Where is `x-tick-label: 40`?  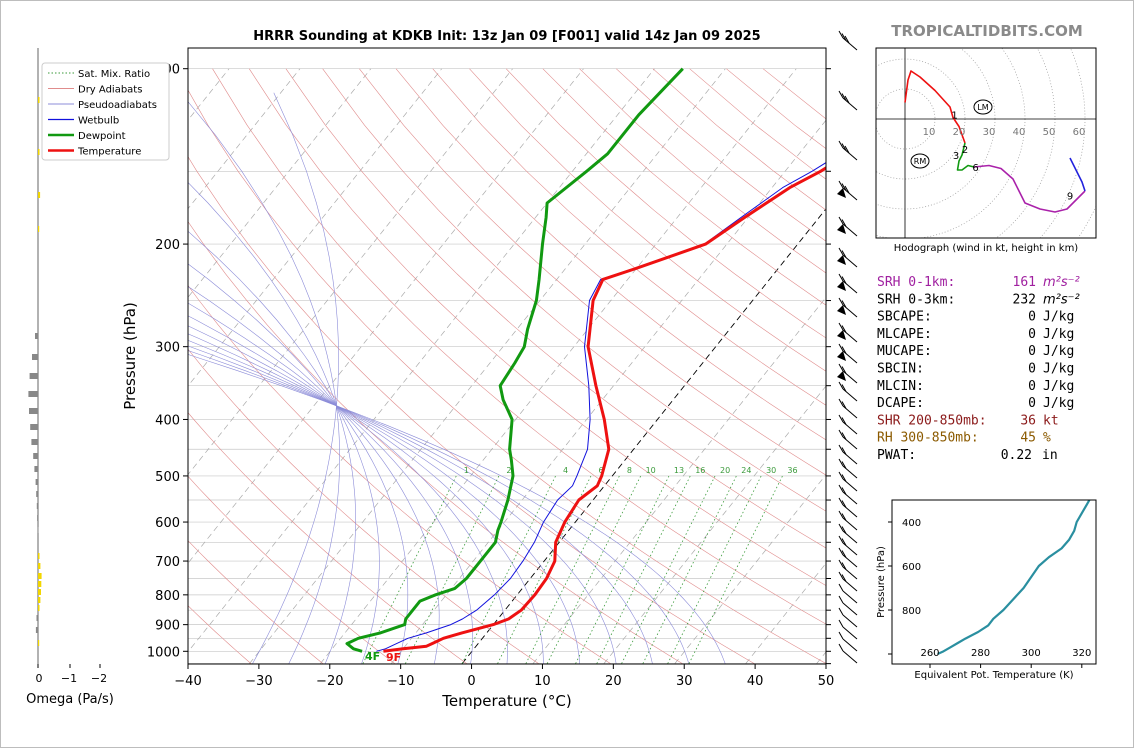
x-tick-label: 40 is located at coordinates (755, 681).